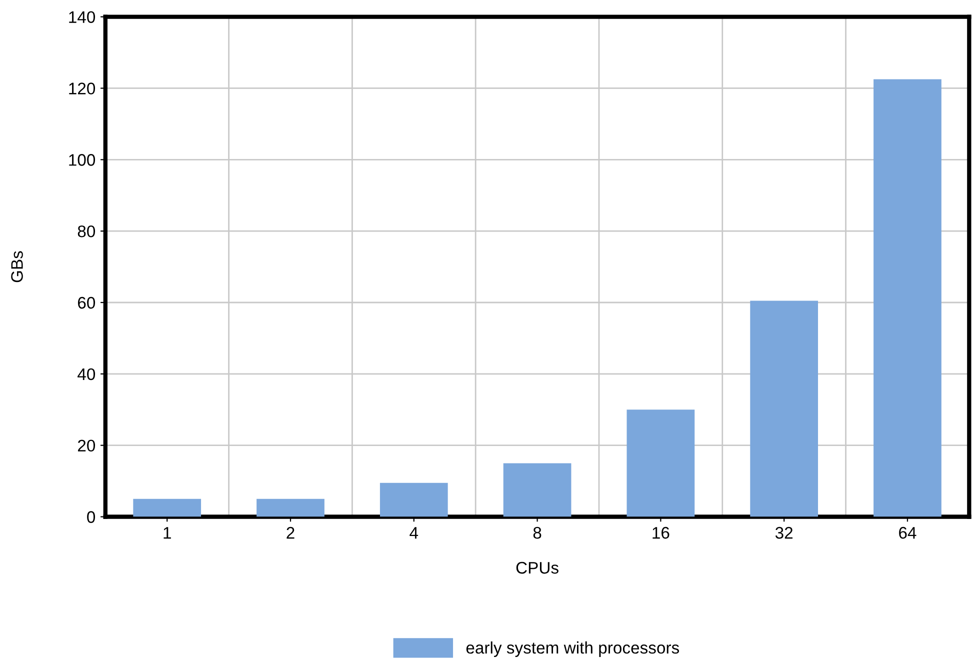 This screenshot has width=976, height=672. I want to click on x-tick-label: 32, so click(784, 532).